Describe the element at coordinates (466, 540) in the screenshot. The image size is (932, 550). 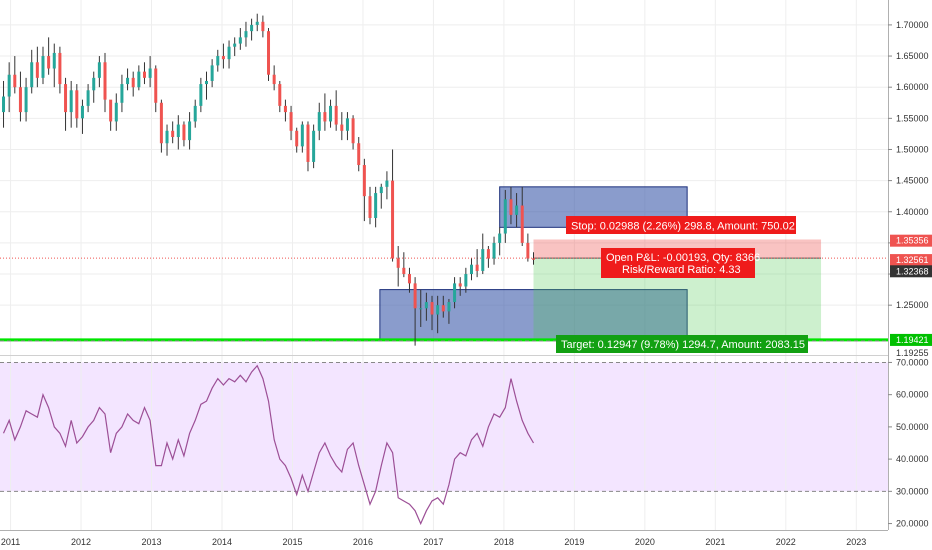
I see `time-axis` at that location.